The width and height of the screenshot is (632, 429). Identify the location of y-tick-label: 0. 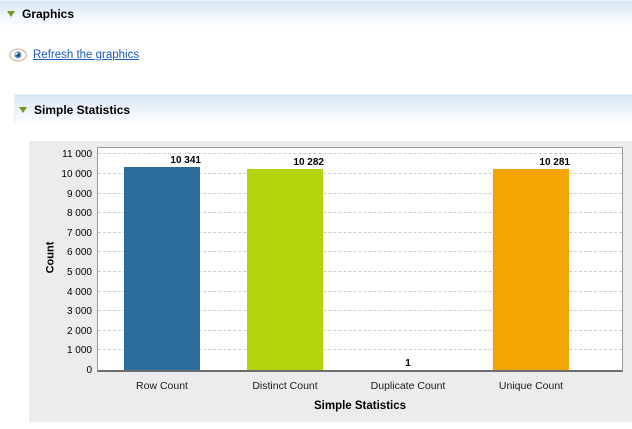
(89, 370).